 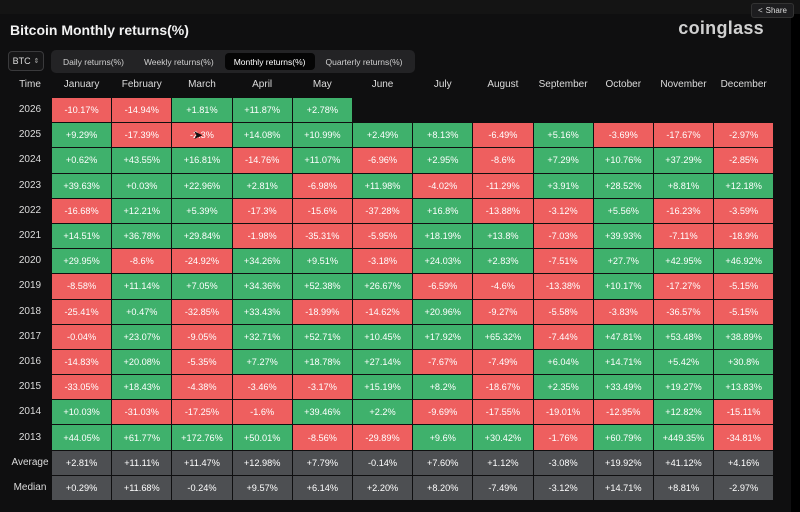 What do you see at coordinates (443, 387) in the screenshot?
I see `return-cell: +8.2%` at bounding box center [443, 387].